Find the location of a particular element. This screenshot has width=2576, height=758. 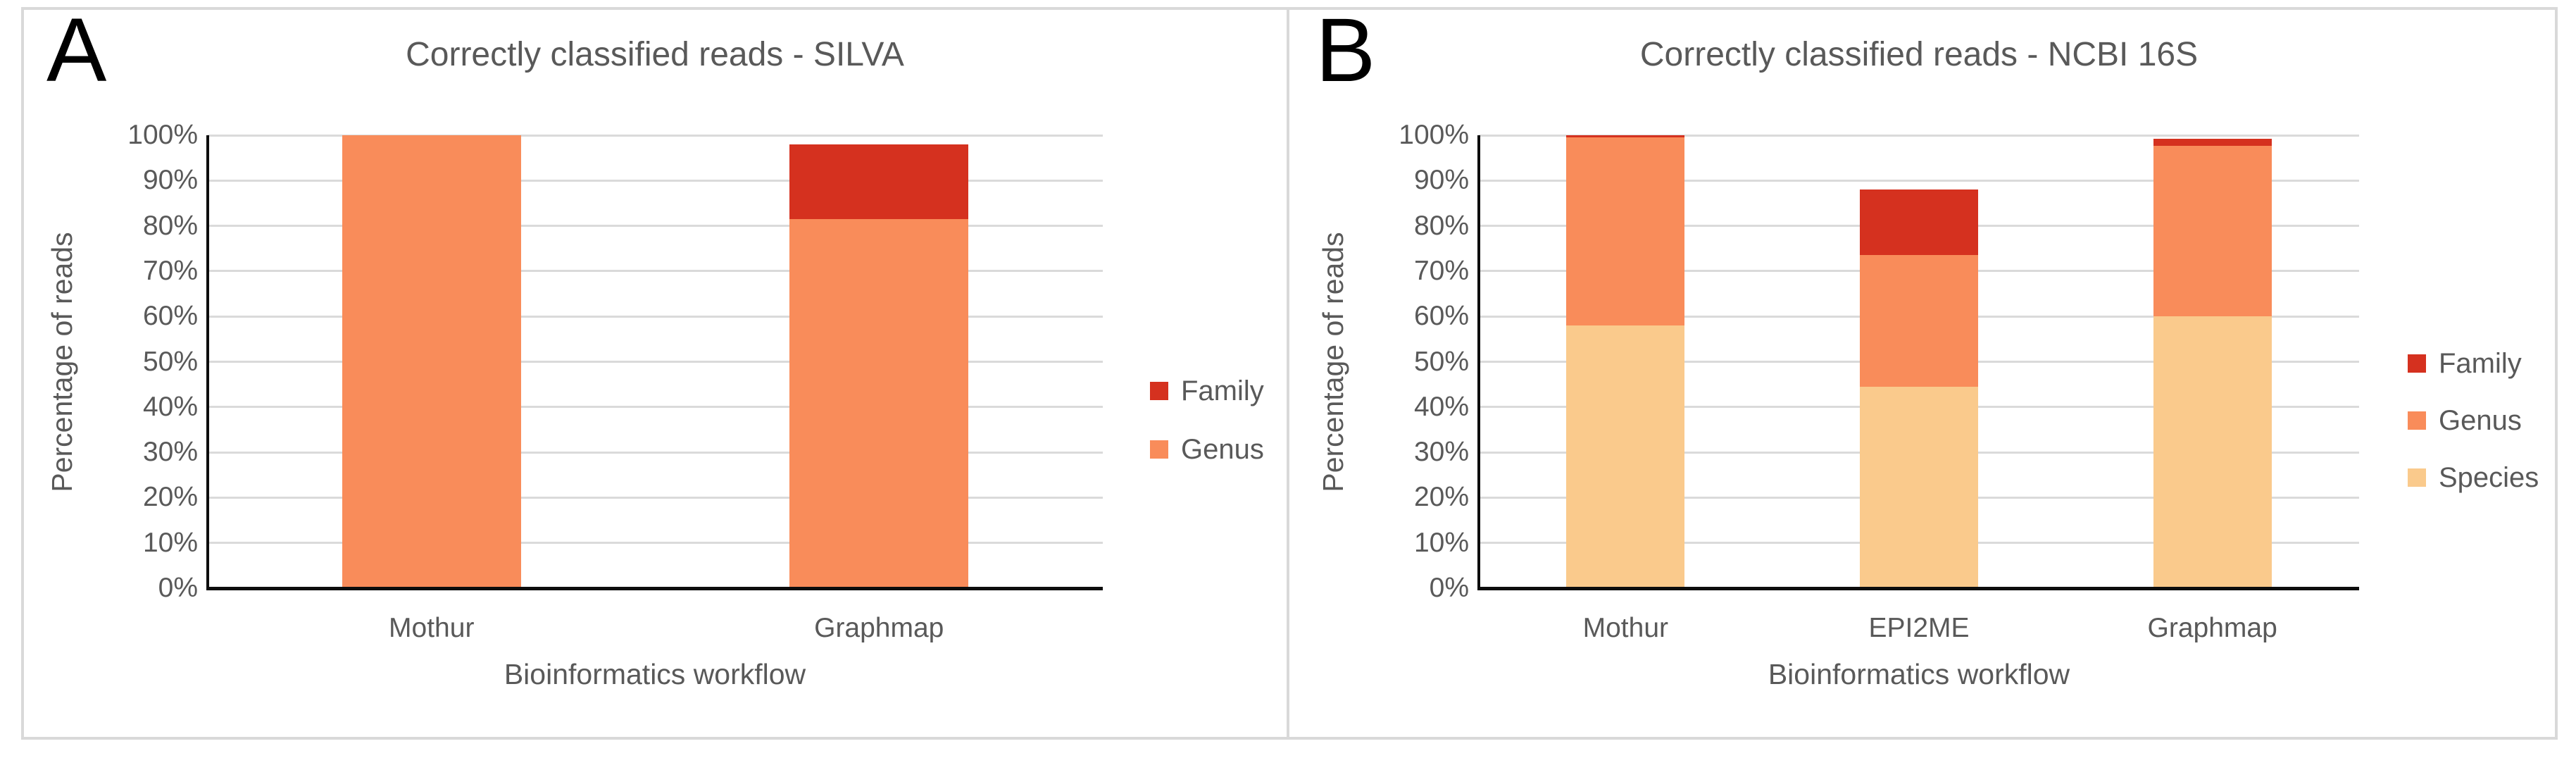

panel-b-y-axis-title: Percentage of reads is located at coordinates (1333, 362).